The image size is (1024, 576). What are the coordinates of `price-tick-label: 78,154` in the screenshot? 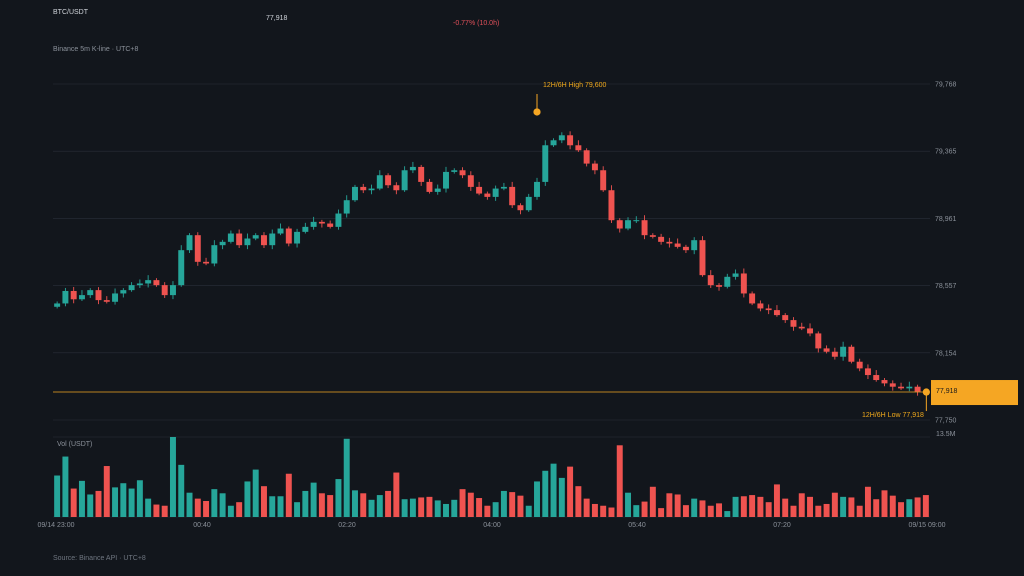 It's located at (946, 353).